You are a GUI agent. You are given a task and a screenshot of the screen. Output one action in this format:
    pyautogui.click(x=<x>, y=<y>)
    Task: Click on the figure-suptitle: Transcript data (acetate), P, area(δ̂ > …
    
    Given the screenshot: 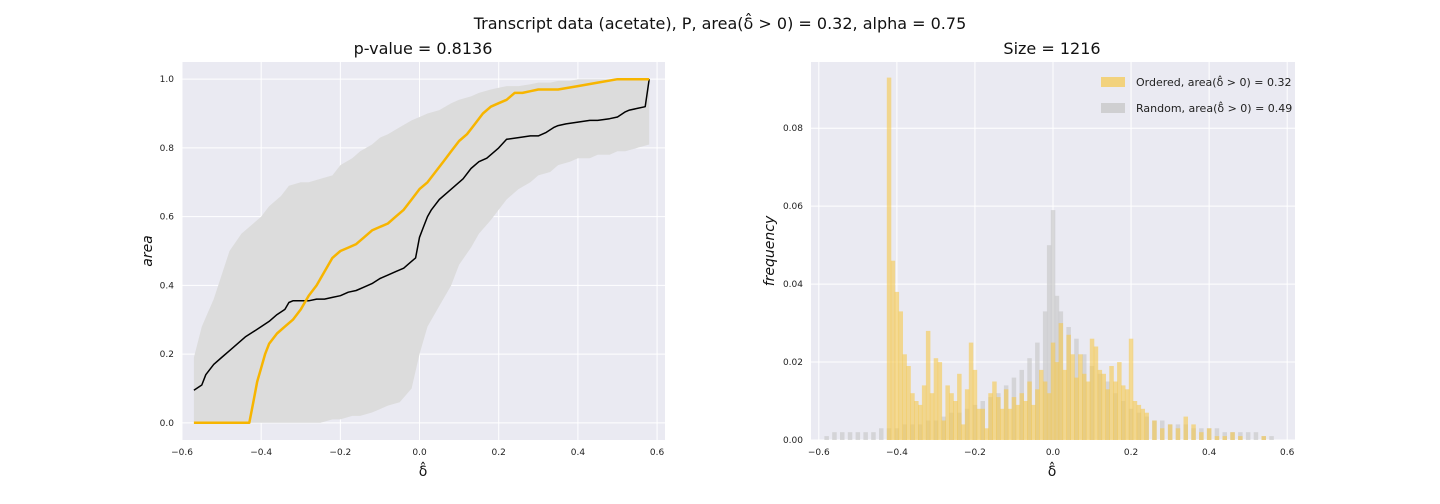 What is the action you would take?
    pyautogui.click(x=720, y=23)
    